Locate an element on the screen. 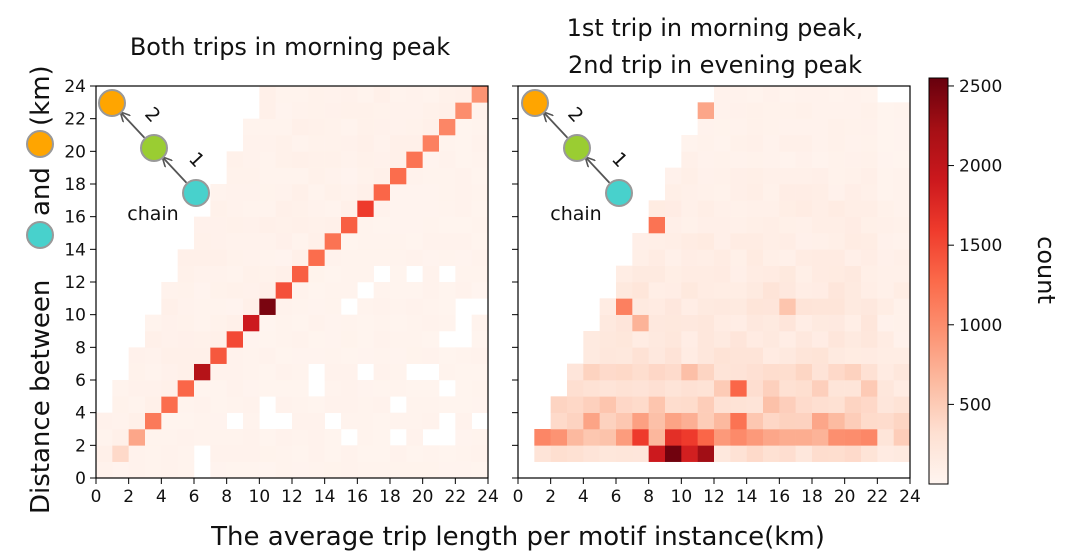 The image size is (1069, 560). colorbar-tick-label: 2500 is located at coordinates (980, 87).